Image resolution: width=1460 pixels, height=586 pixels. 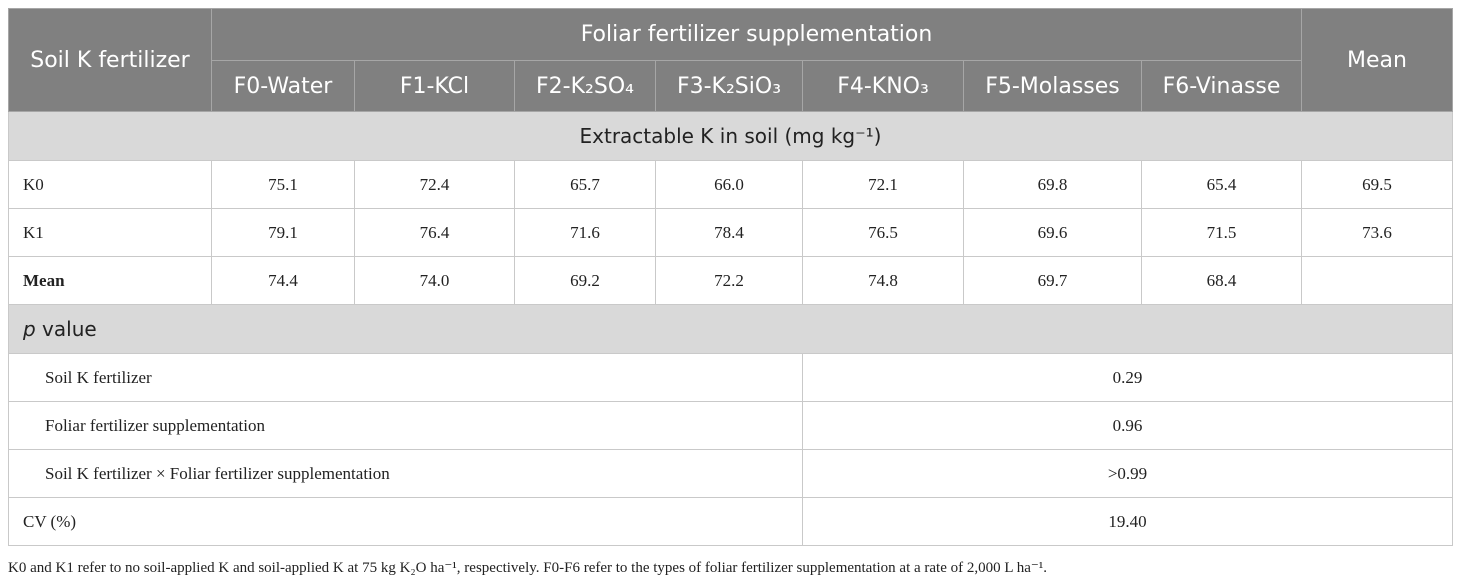 I want to click on section-title: p value, so click(x=730, y=329).